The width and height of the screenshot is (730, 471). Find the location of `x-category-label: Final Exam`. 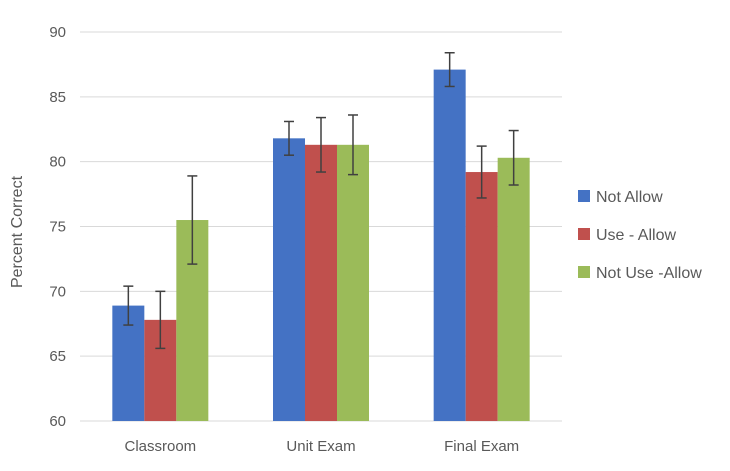

x-category-label: Final Exam is located at coordinates (481, 446).